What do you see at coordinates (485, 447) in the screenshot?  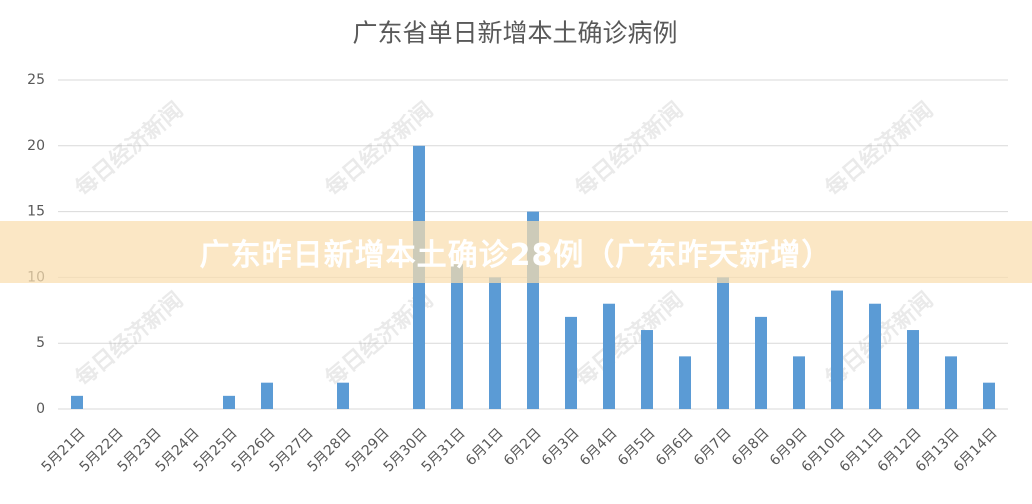 I see `x-tick-label: 6月1日` at bounding box center [485, 447].